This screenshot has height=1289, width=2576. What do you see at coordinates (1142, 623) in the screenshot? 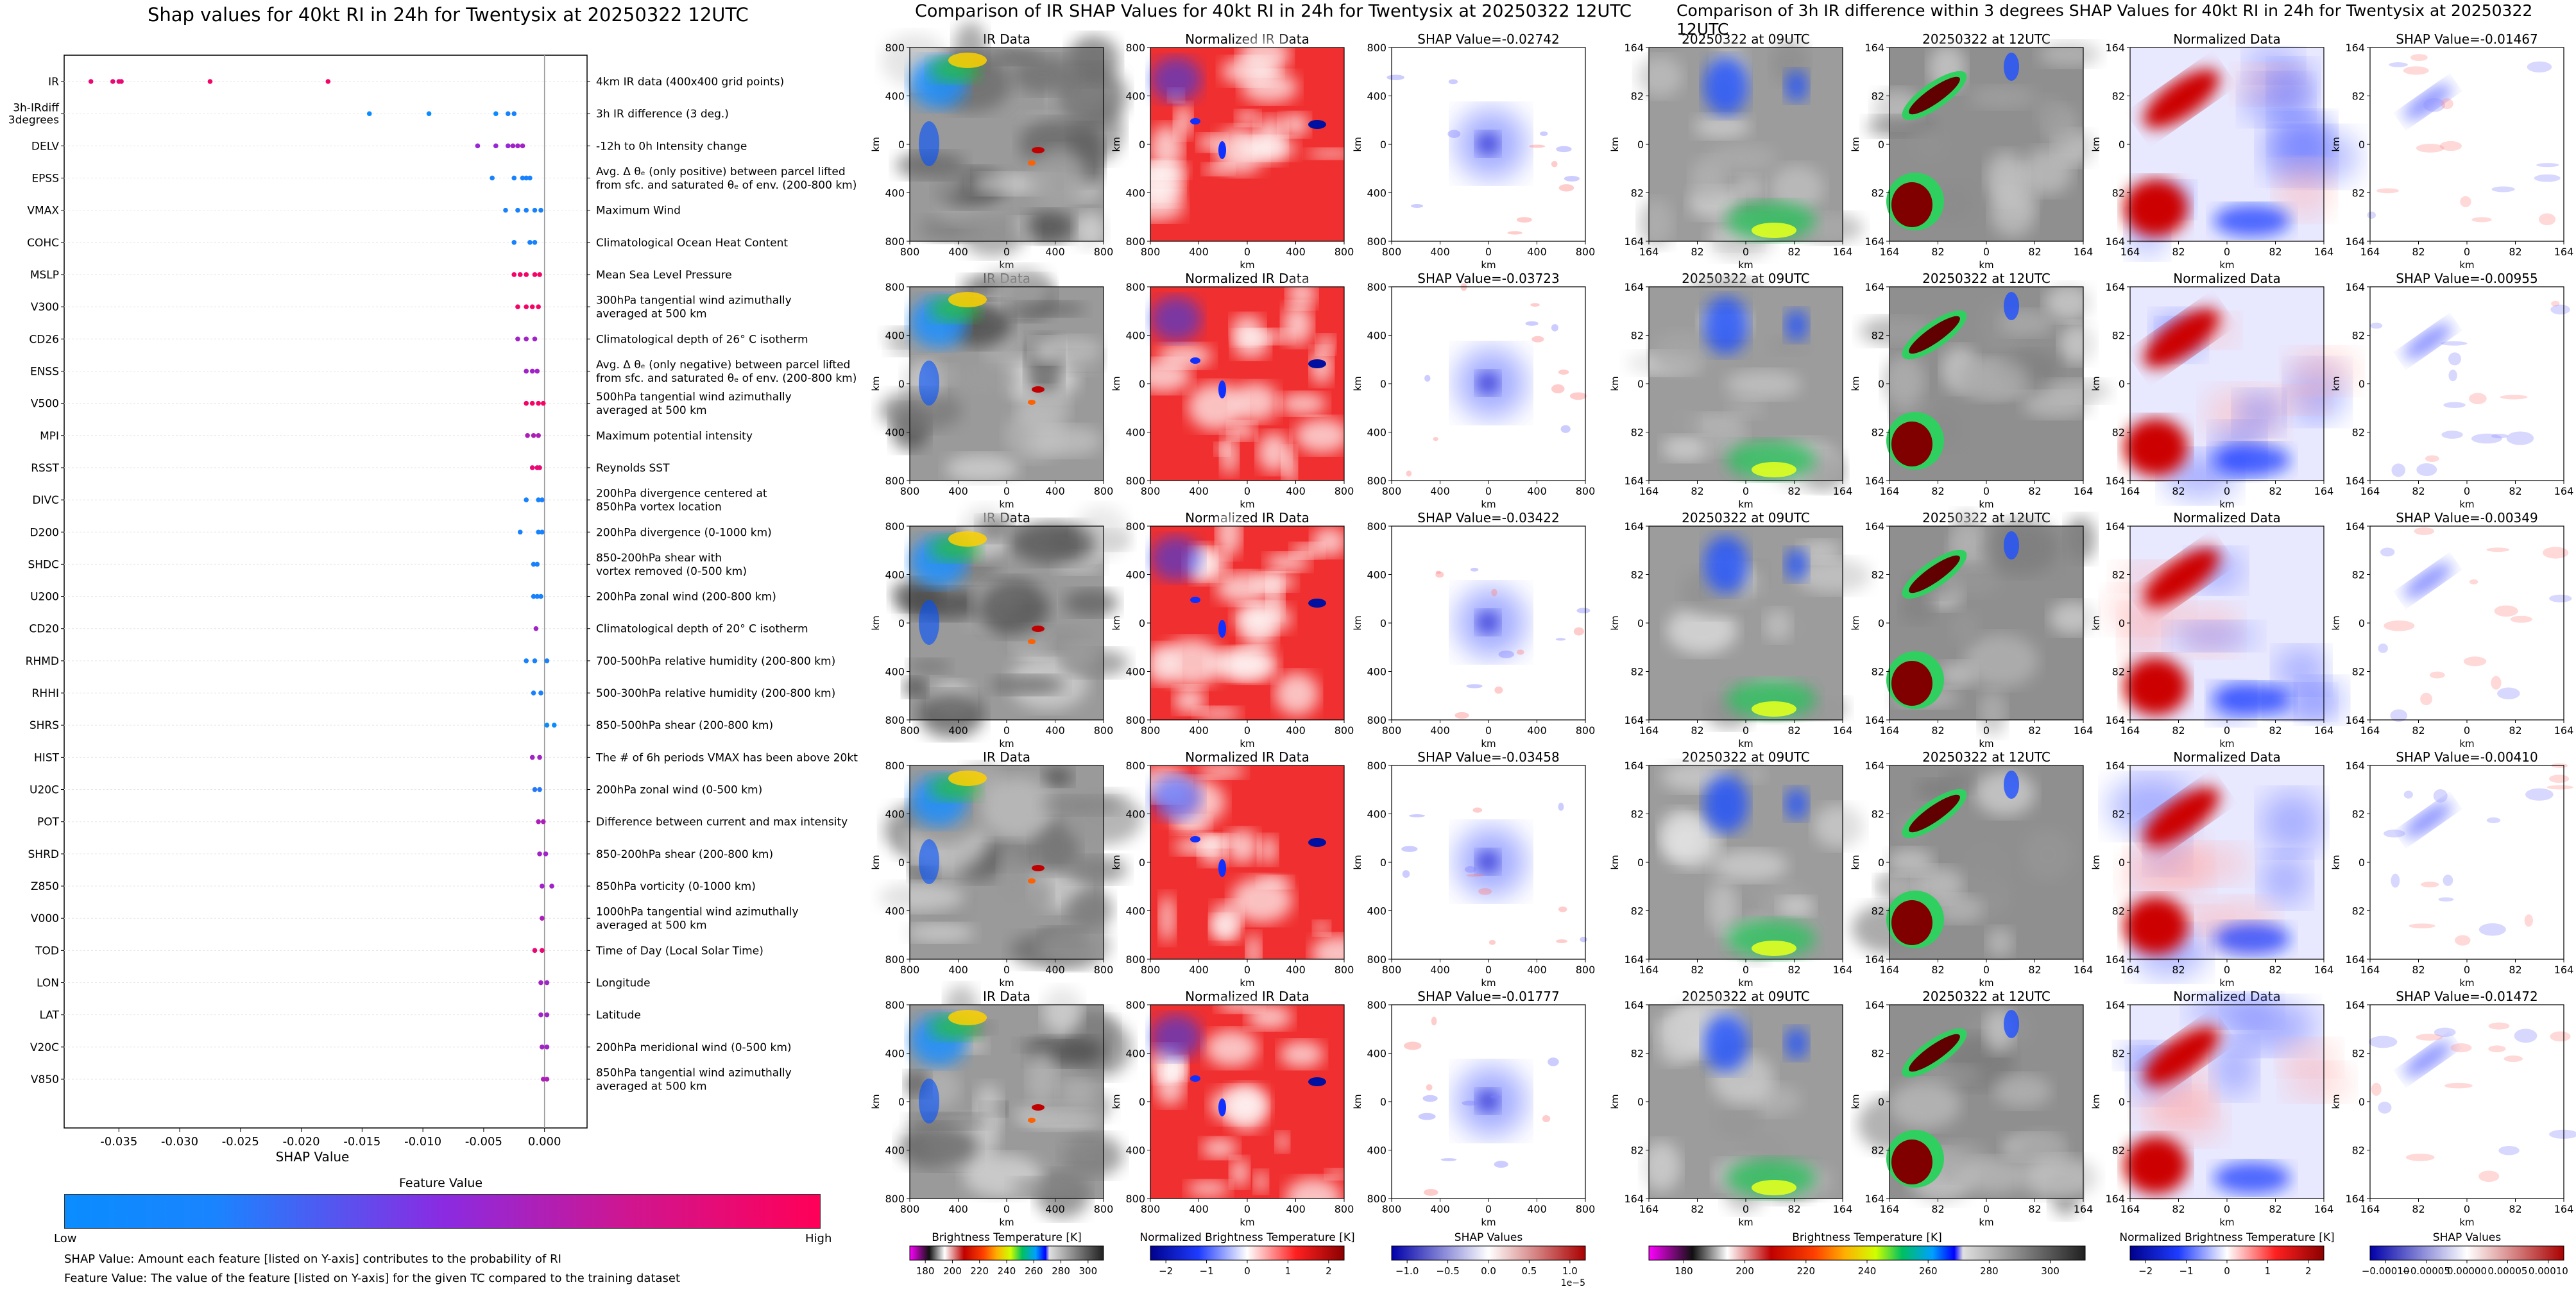
I see `y-tick-label: 0` at bounding box center [1142, 623].